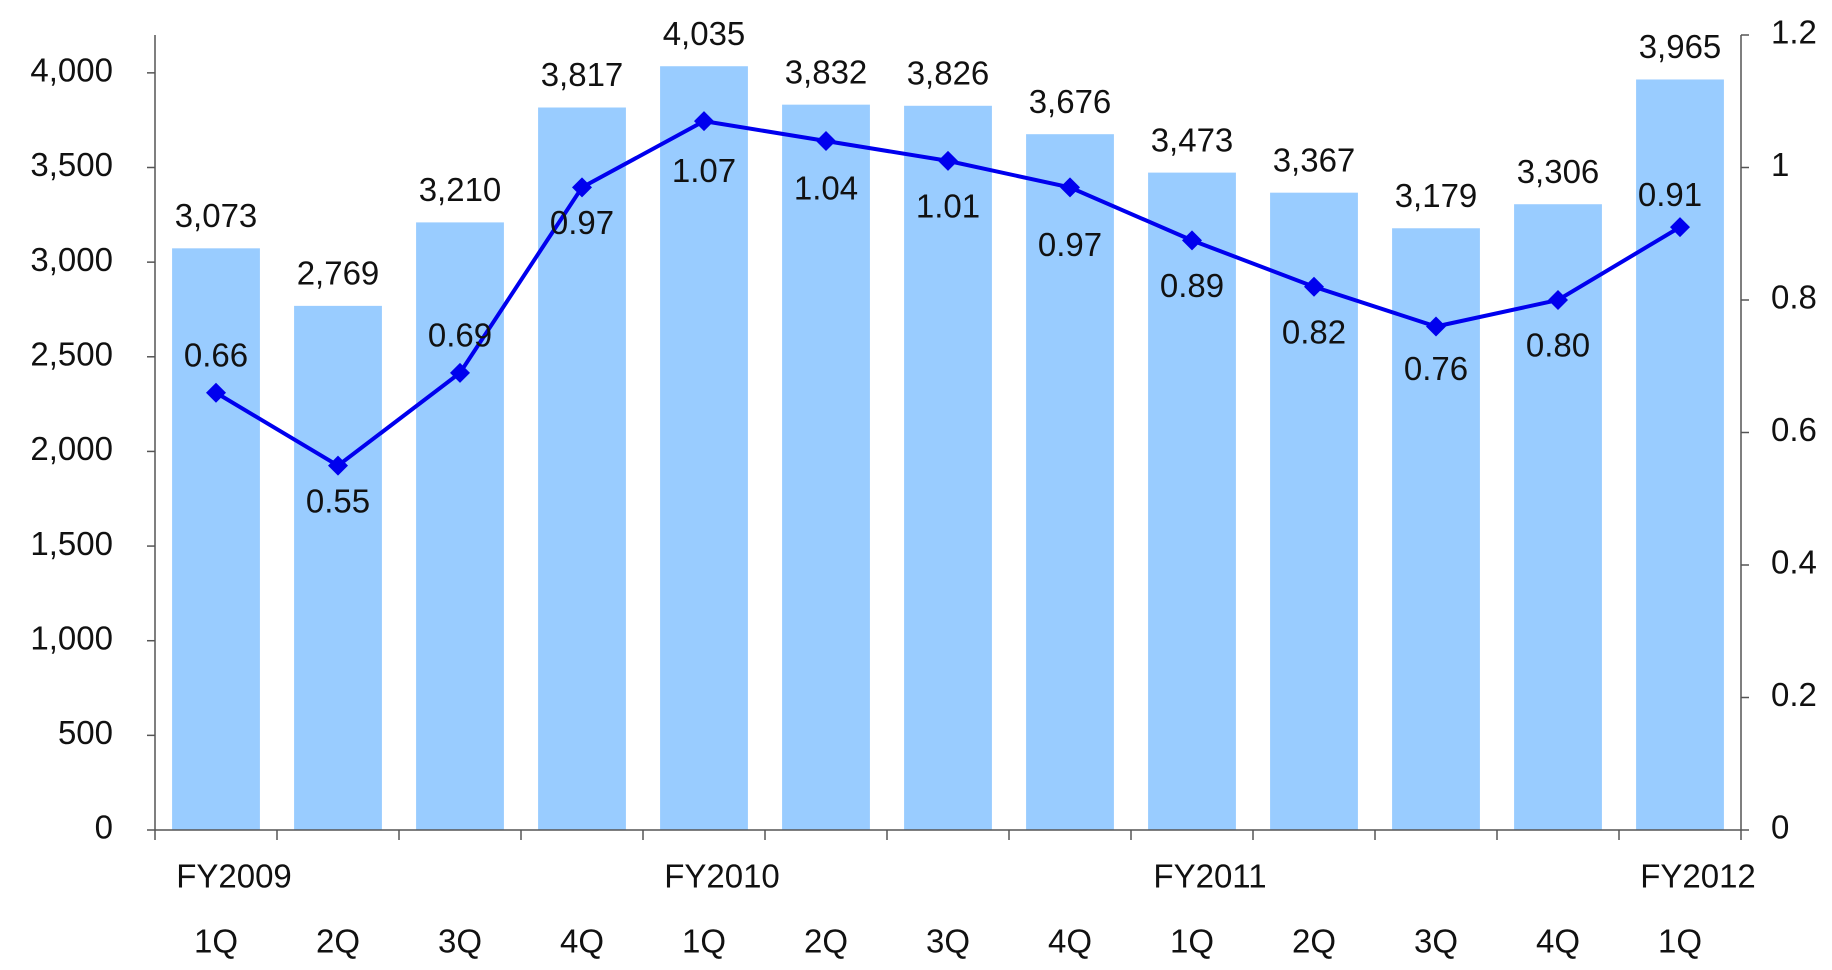 This screenshot has width=1832, height=970. What do you see at coordinates (71, 543) in the screenshot?
I see `y-tick-label: 1,500` at bounding box center [71, 543].